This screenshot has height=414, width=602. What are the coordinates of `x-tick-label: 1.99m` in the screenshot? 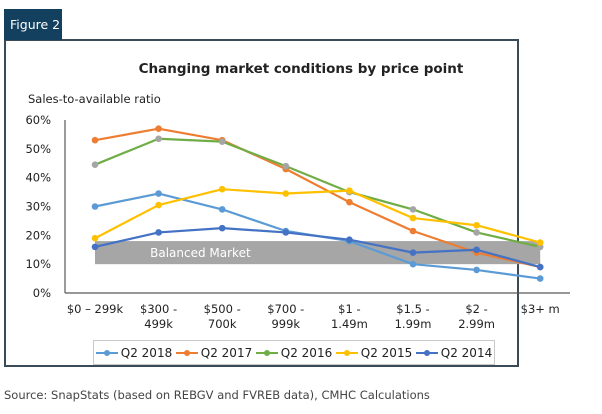 It's located at (413, 324).